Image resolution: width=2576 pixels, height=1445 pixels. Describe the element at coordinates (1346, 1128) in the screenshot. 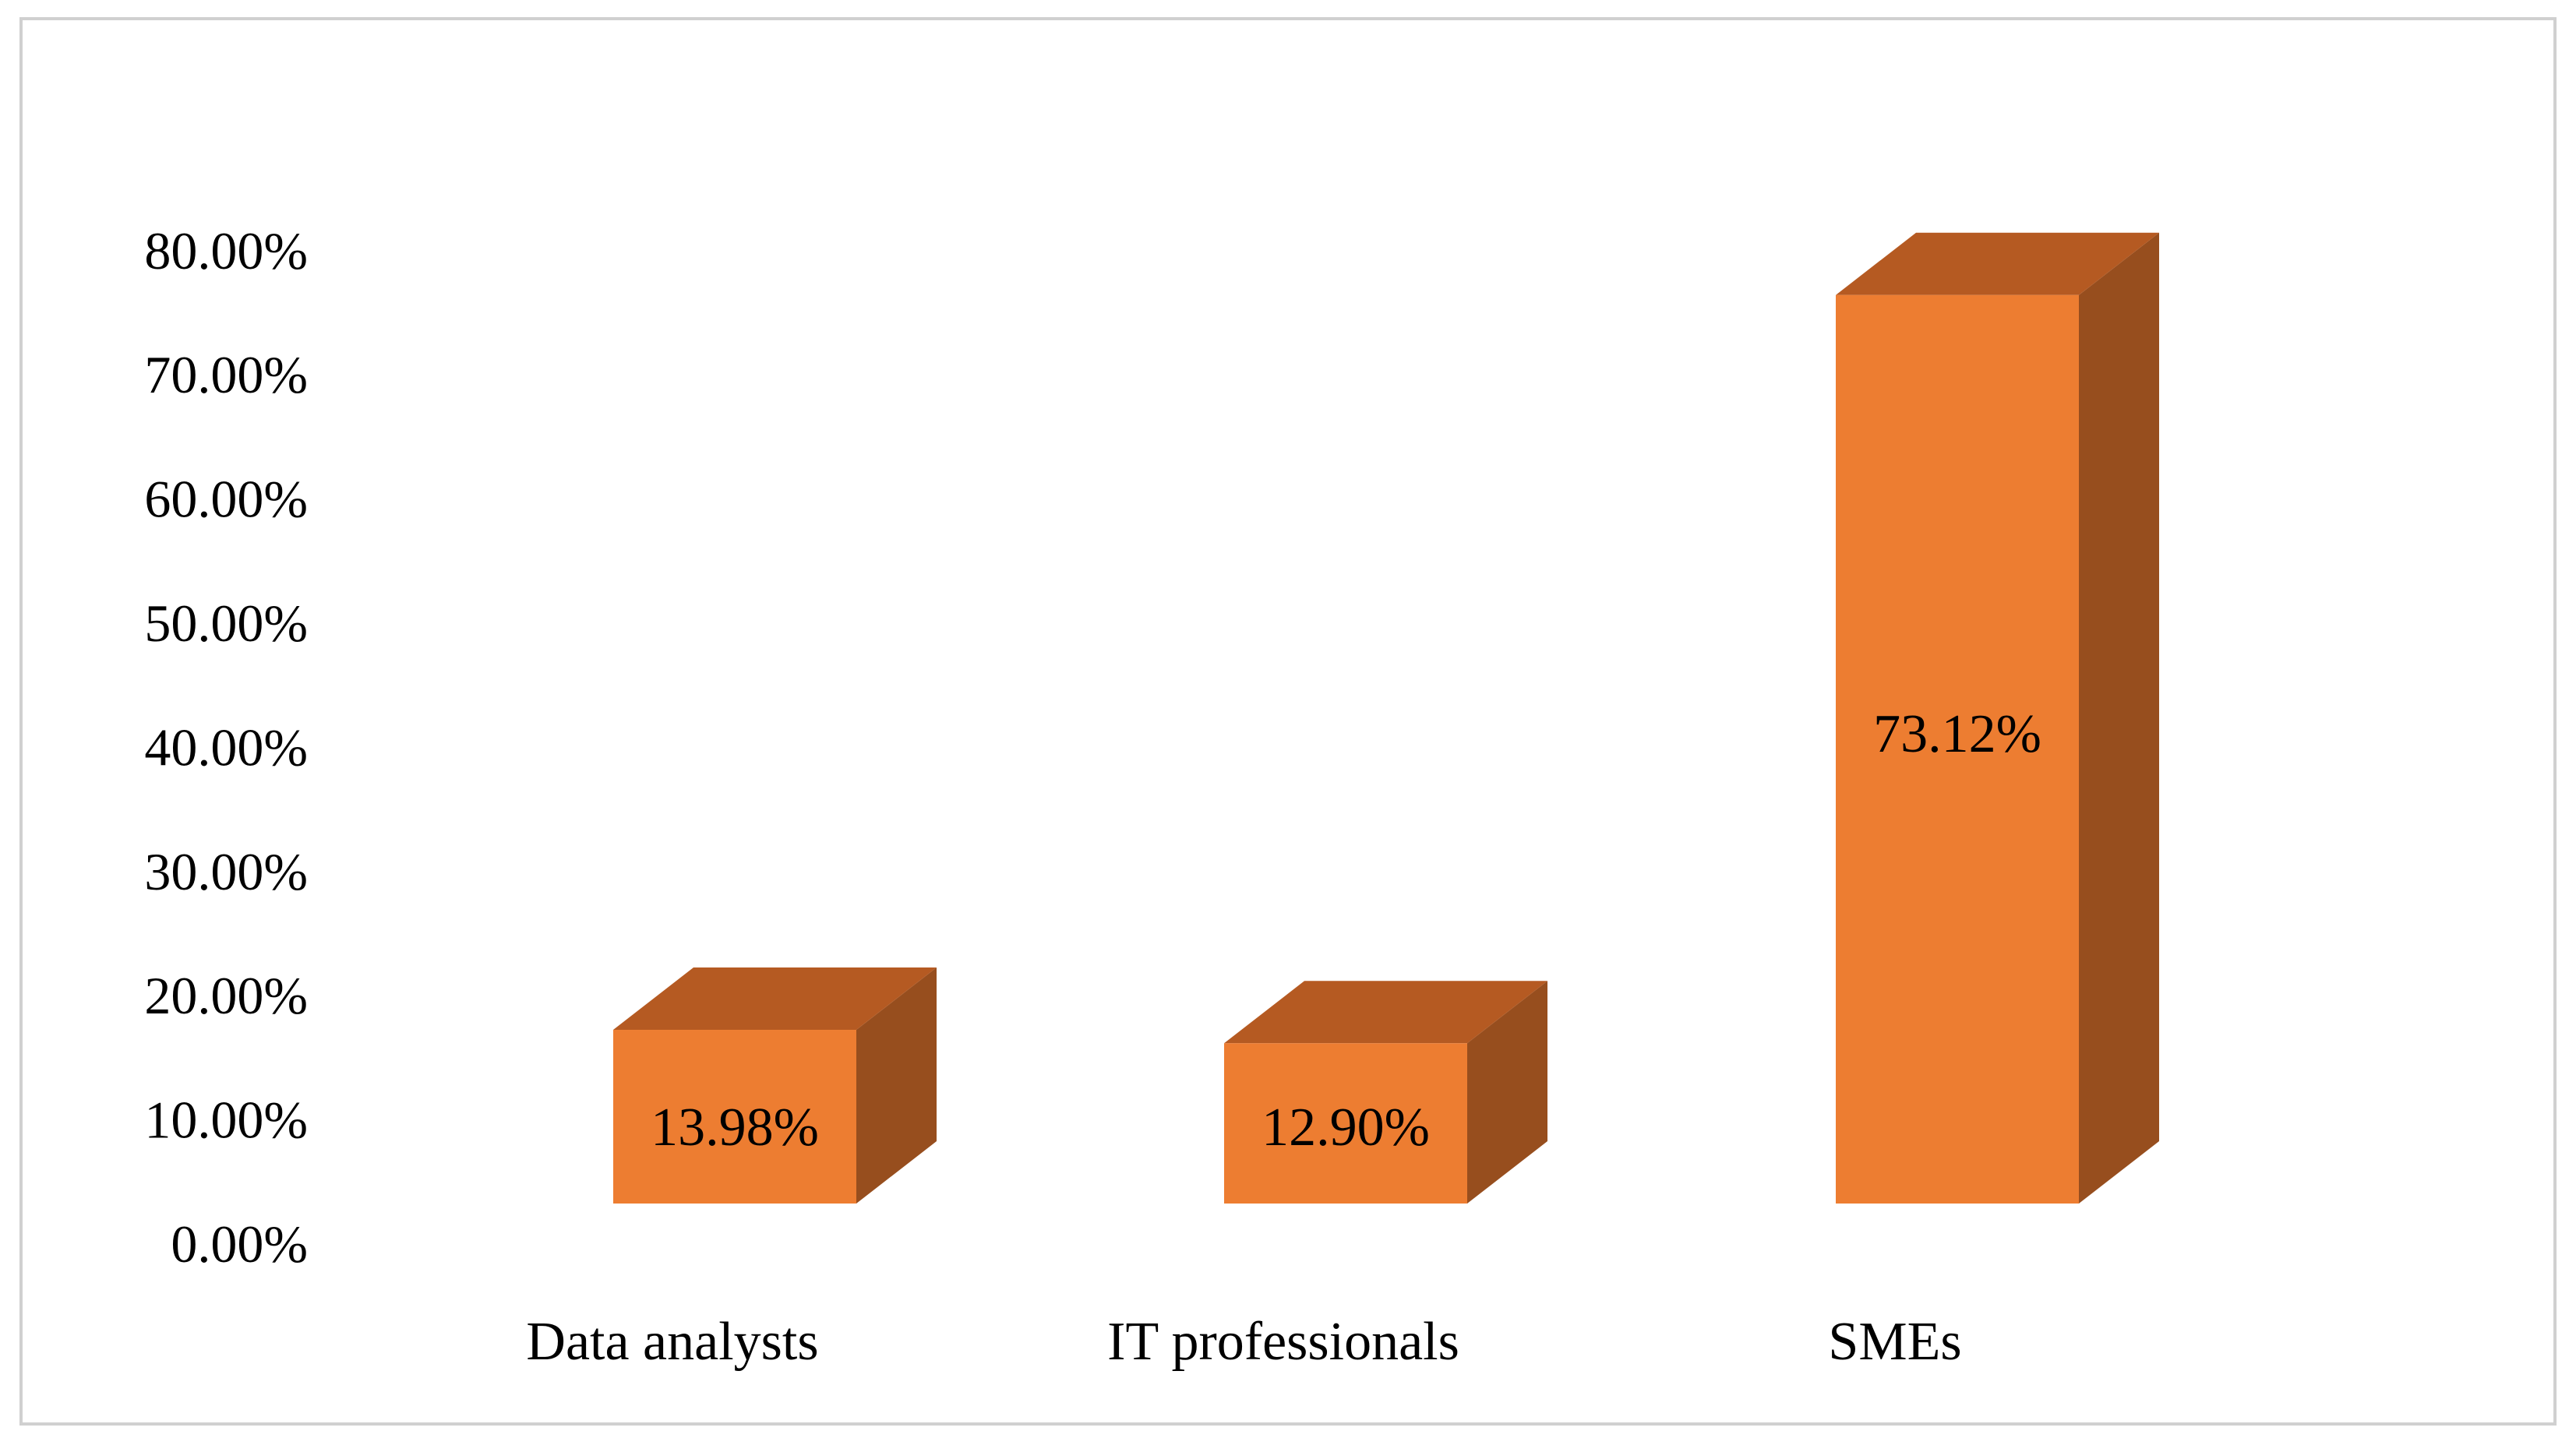

I see `data-label: 12.90%` at that location.